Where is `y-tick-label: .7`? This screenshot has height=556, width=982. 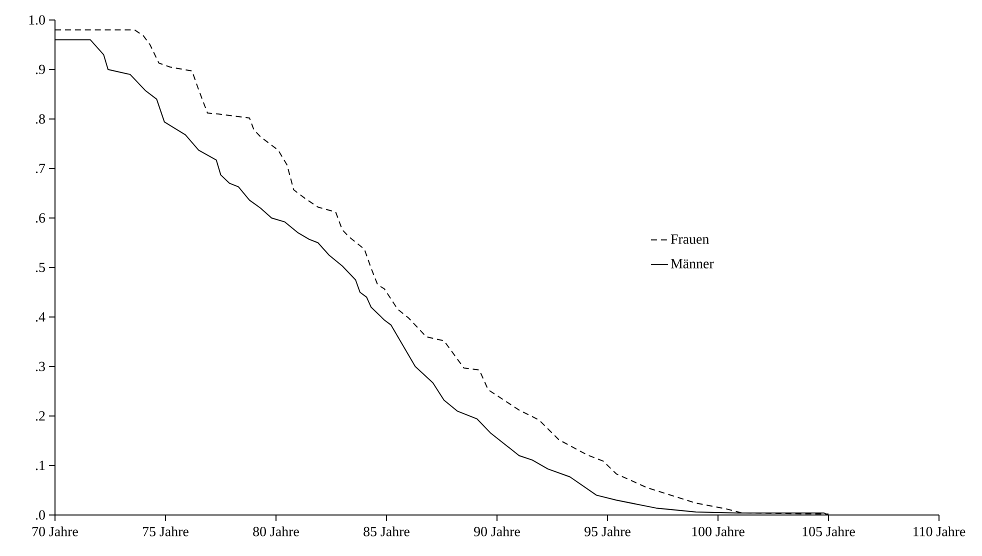
y-tick-label: .7 is located at coordinates (41, 169).